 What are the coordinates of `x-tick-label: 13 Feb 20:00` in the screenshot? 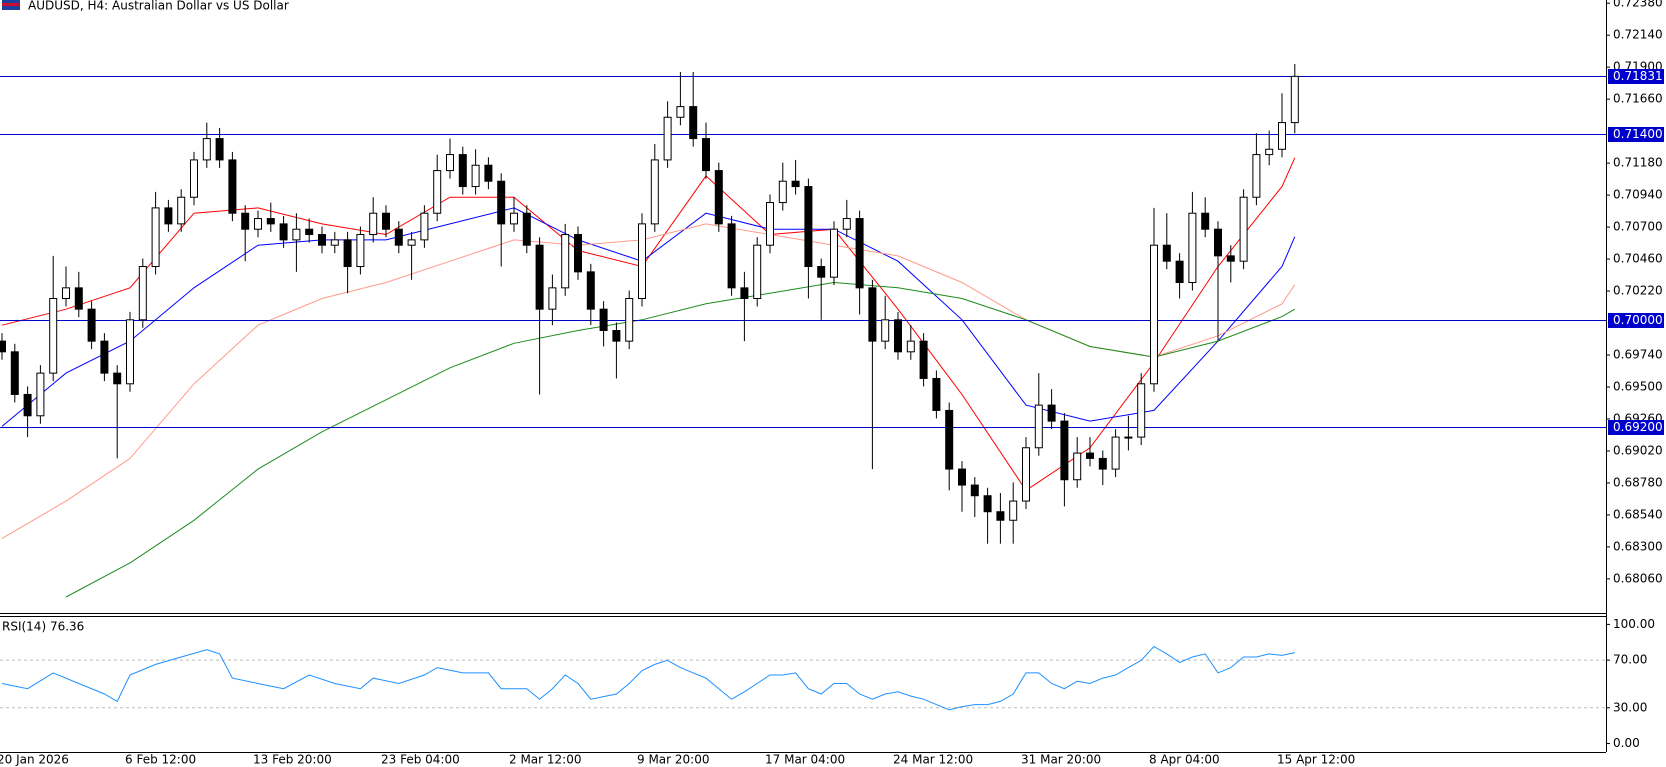 It's located at (292, 760).